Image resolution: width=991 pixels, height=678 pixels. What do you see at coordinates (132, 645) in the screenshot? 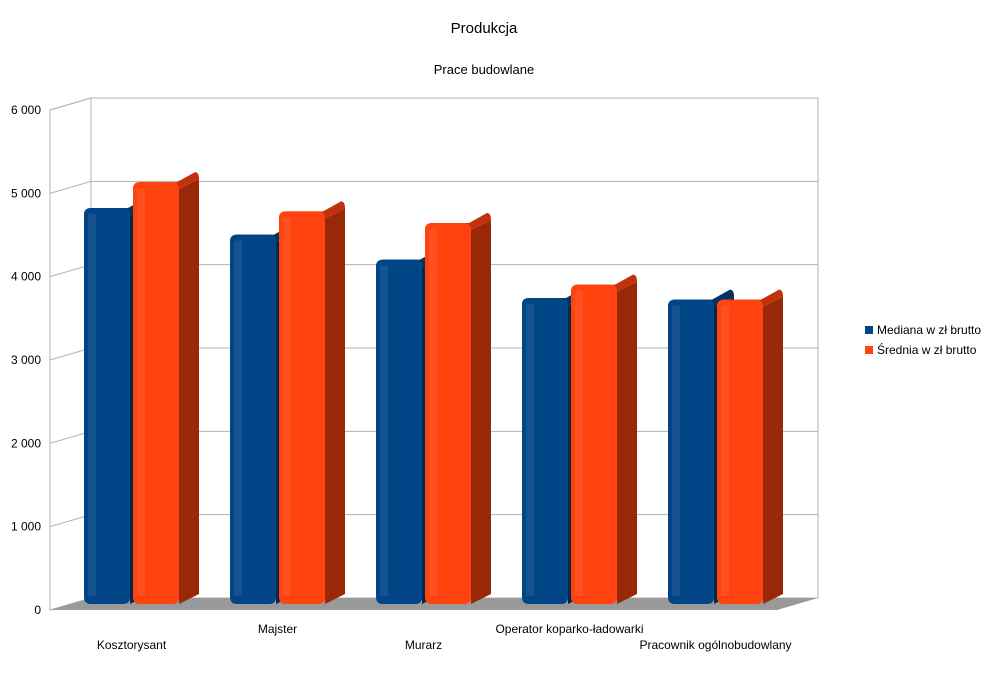
I see `x-tick-label: Kosztorysant` at bounding box center [132, 645].